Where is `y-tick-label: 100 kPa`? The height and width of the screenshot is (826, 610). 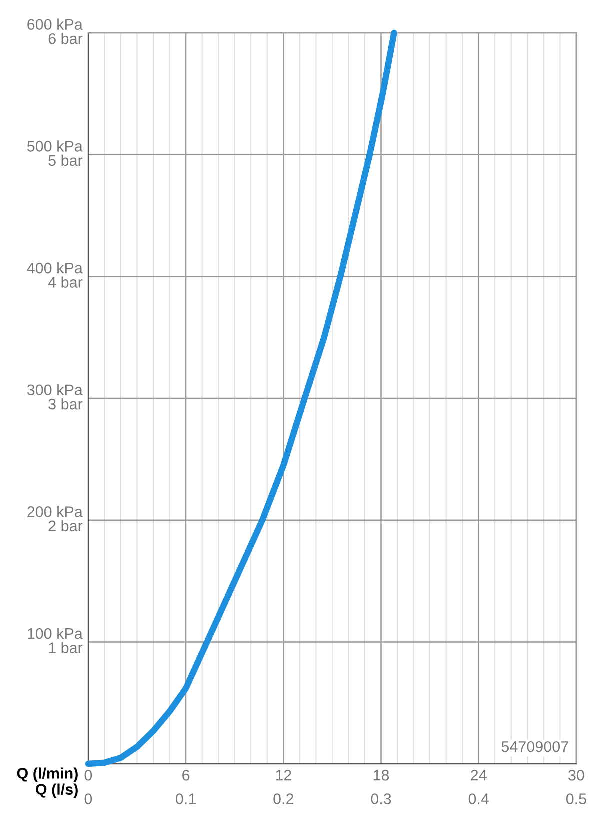 y-tick-label: 100 kPa is located at coordinates (55, 634).